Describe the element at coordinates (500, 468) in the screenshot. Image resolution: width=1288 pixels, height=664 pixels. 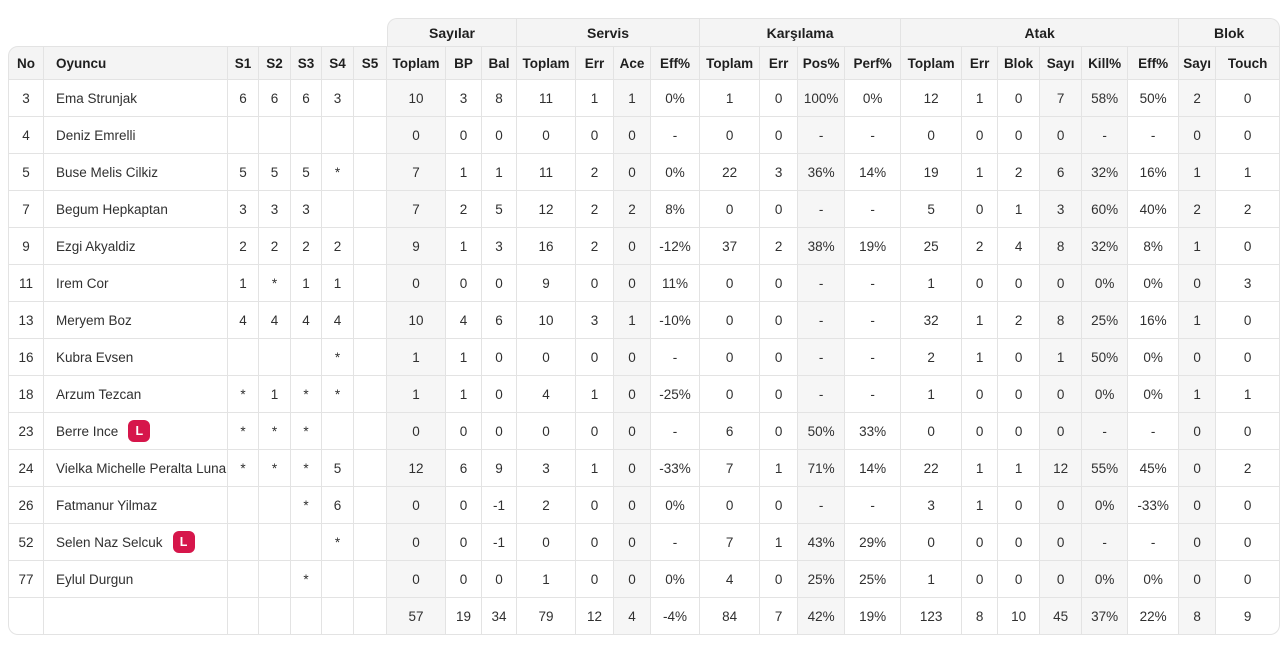
I see `stat-cell: 9` at that location.